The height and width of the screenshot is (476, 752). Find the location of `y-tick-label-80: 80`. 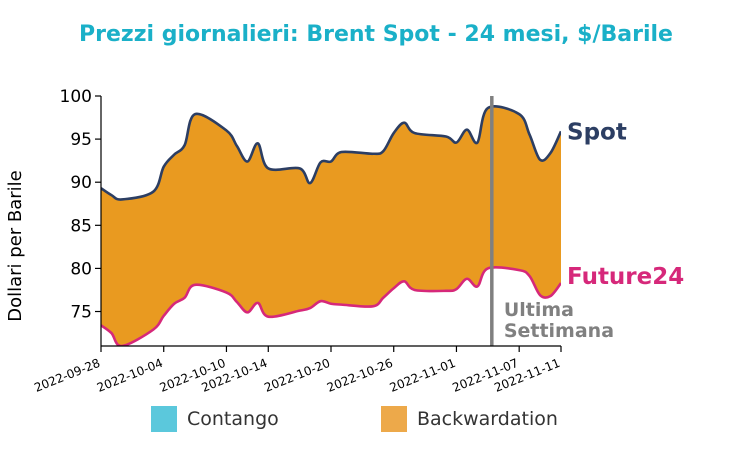

y-tick-label-80: 80 is located at coordinates (81, 269).